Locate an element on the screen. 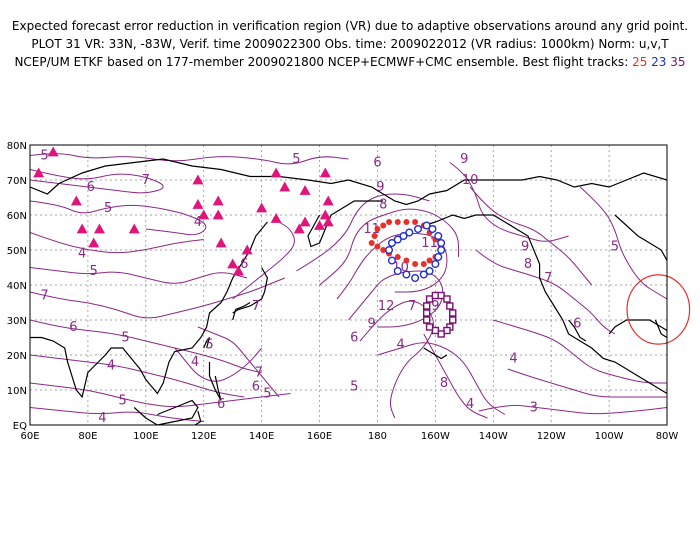 The width and height of the screenshot is (700, 540). lat-label: 70N is located at coordinates (17, 181).